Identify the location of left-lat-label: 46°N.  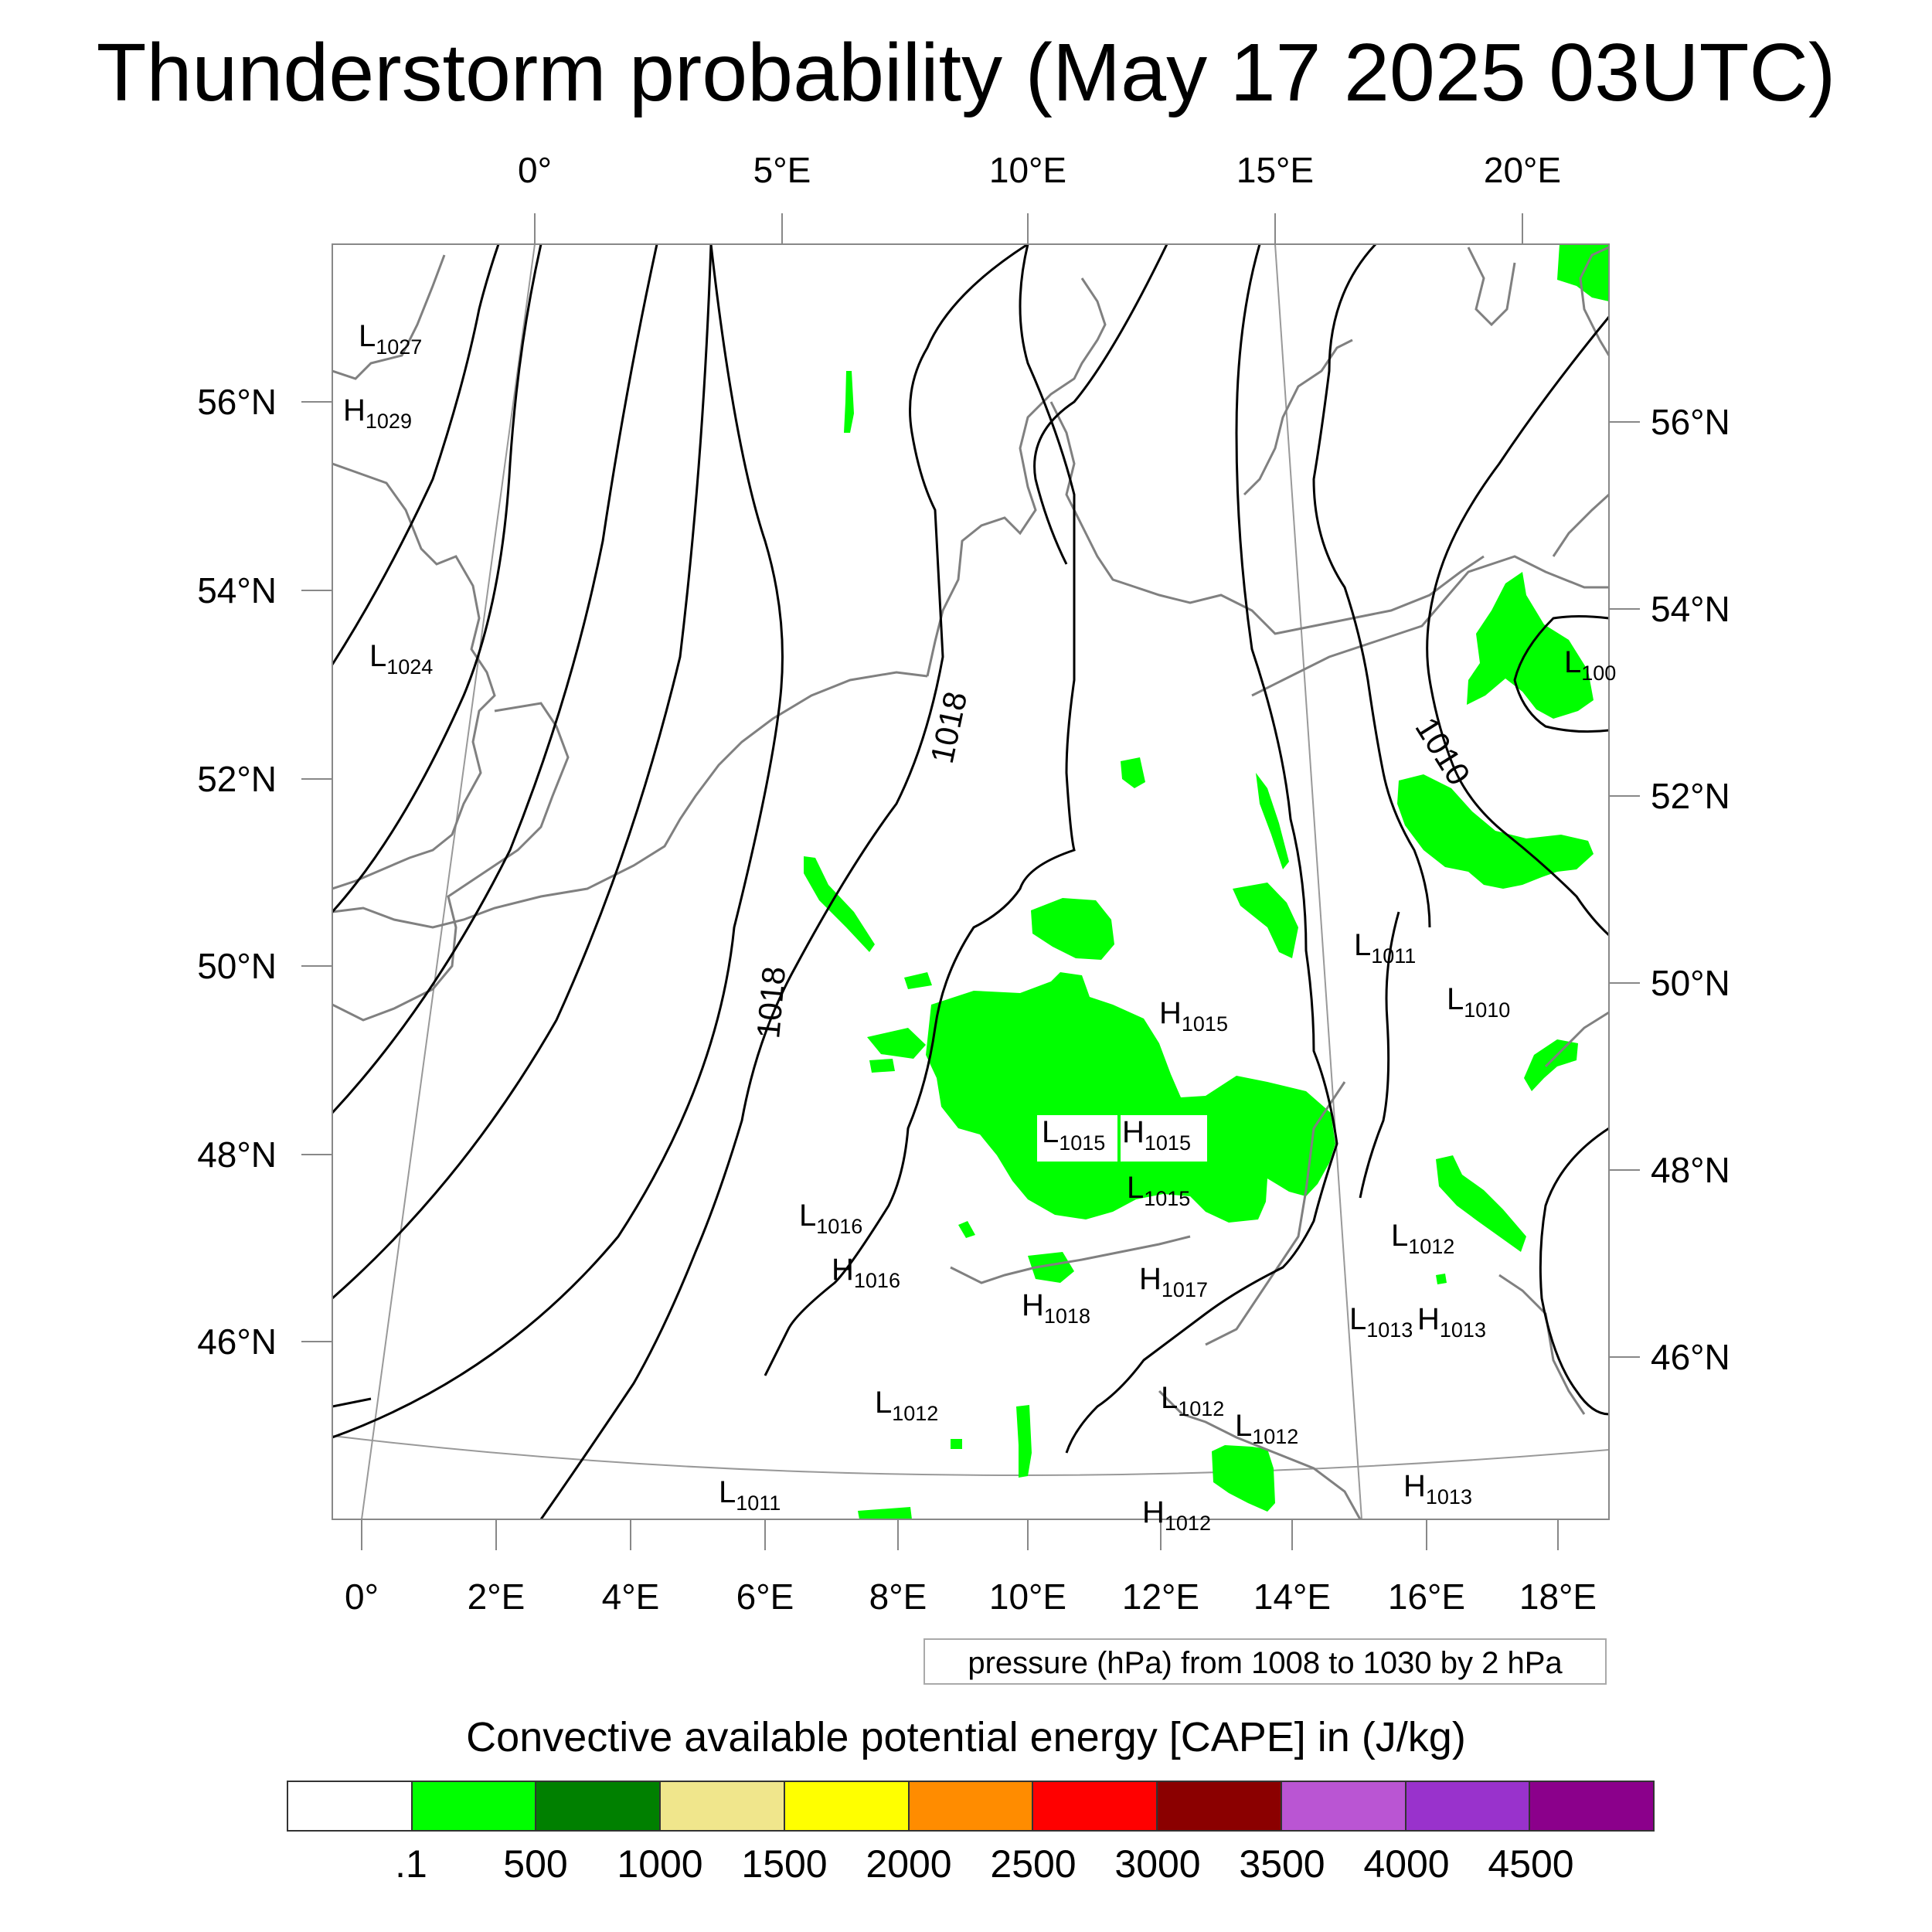
(237, 1341).